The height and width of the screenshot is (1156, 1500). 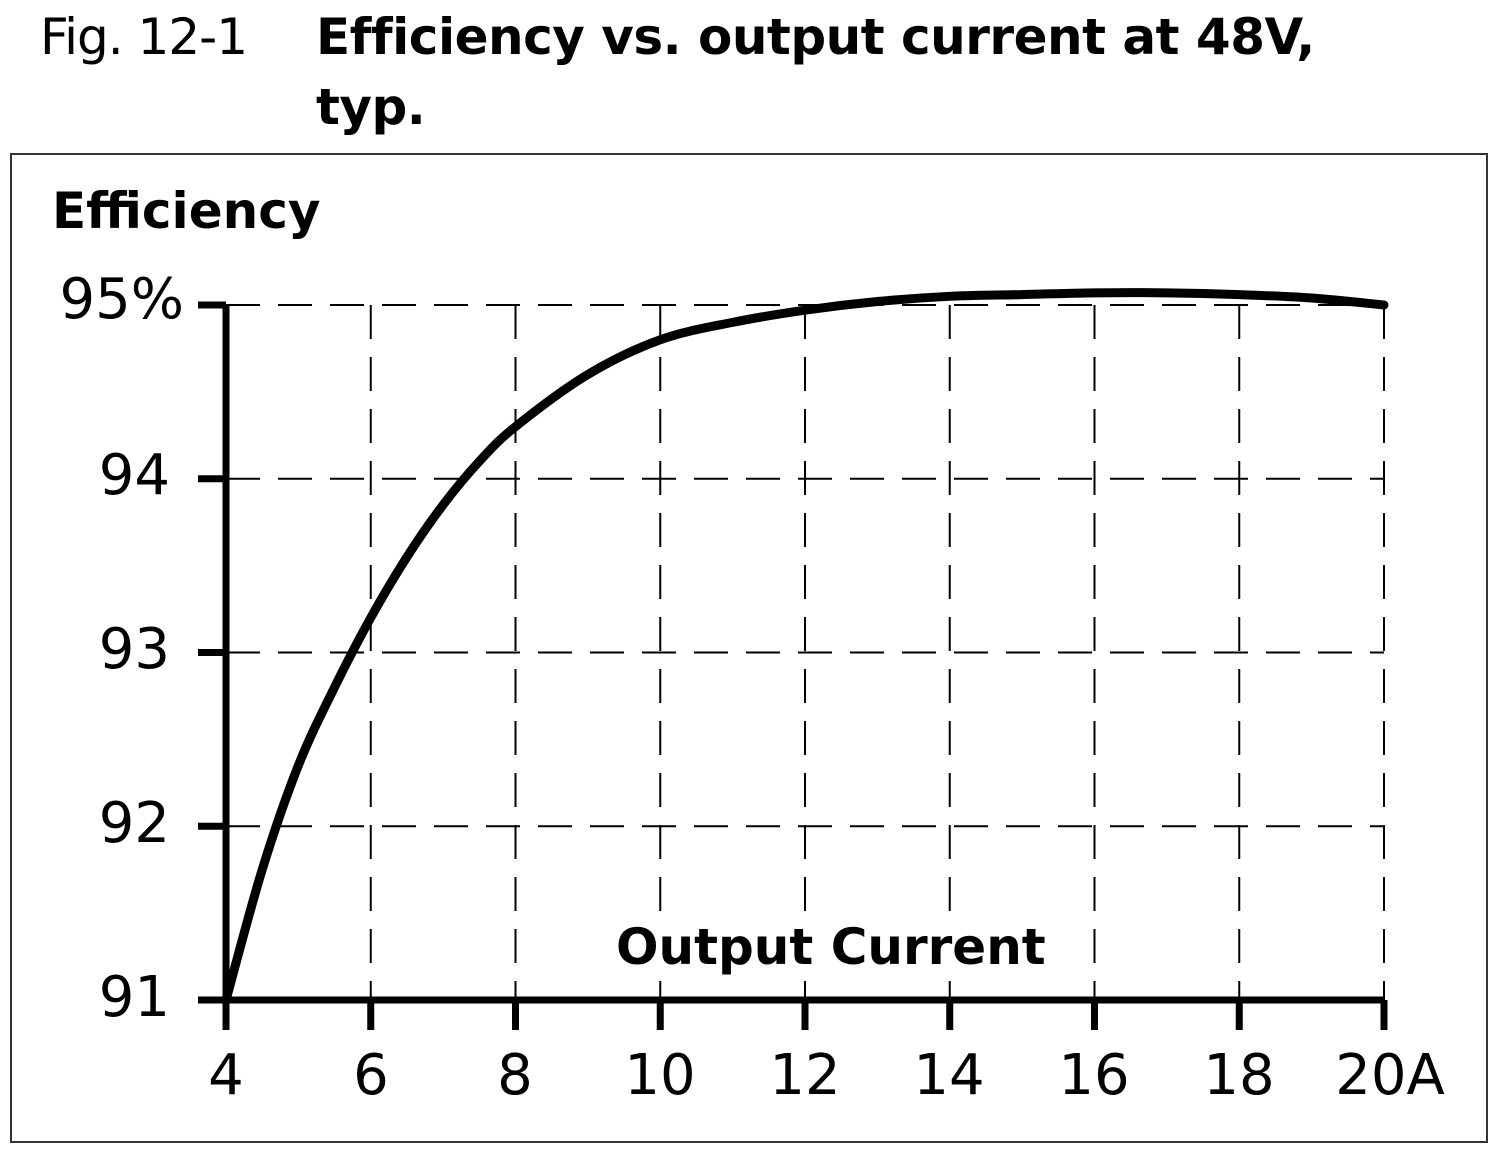 I want to click on figure-label: Fig. 12-1, so click(x=144, y=37).